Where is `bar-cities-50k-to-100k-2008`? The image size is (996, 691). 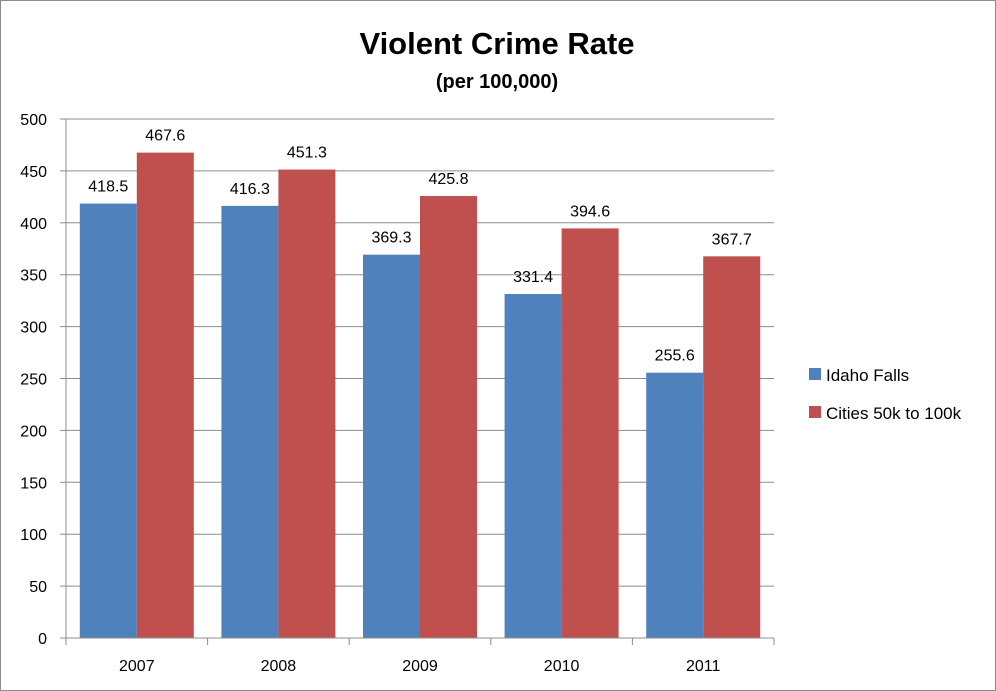
bar-cities-50k-to-100k-2008 is located at coordinates (307, 403).